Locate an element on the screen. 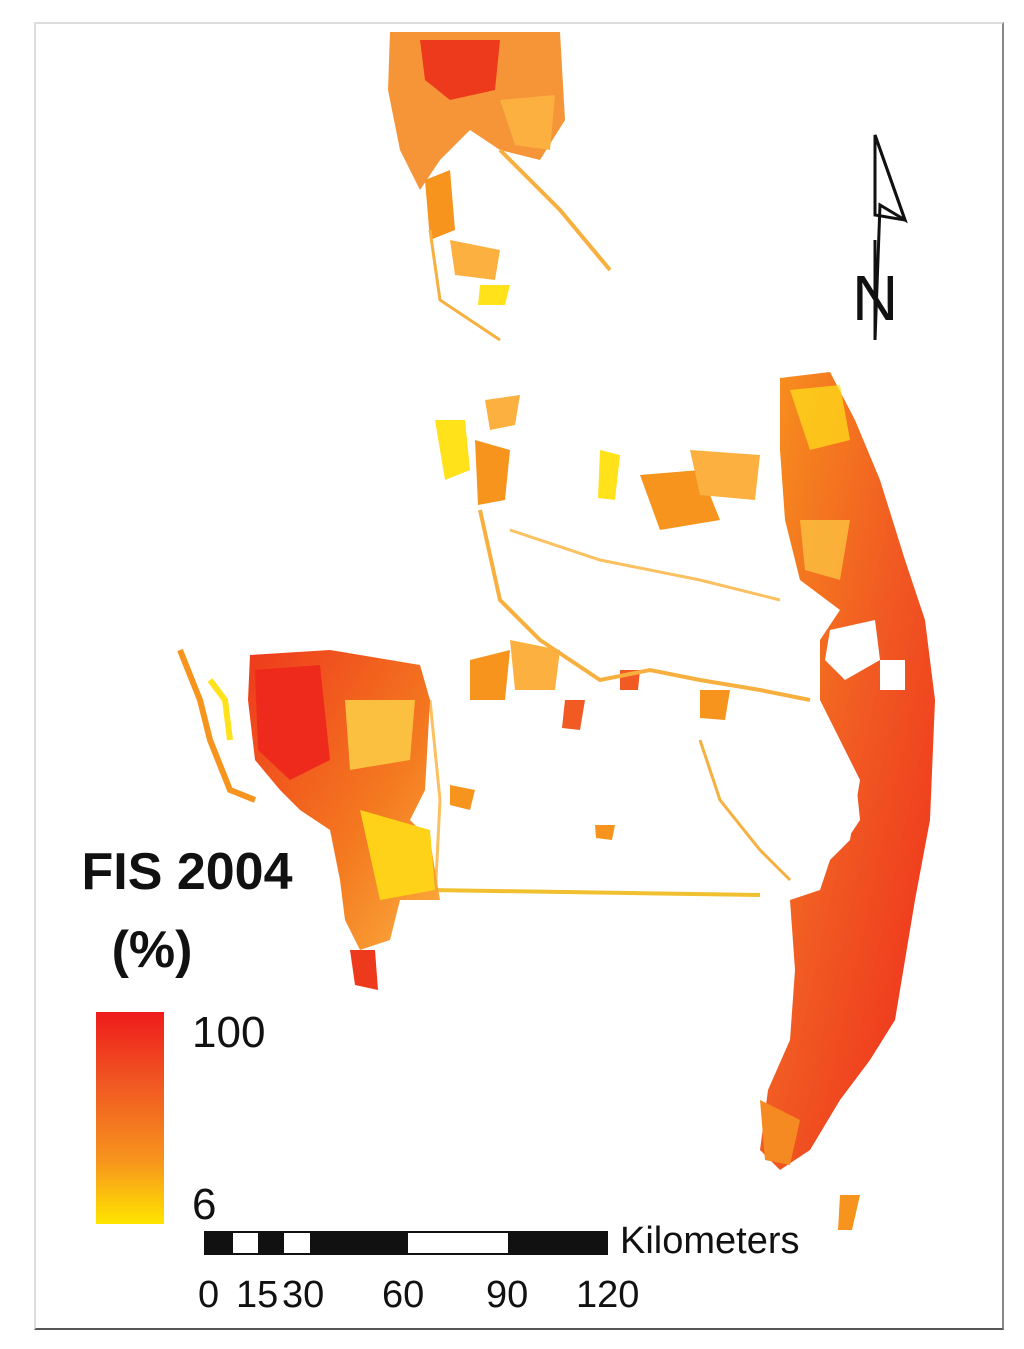 The width and height of the screenshot is (1024, 1349). scale-bar is located at coordinates (406, 1243).